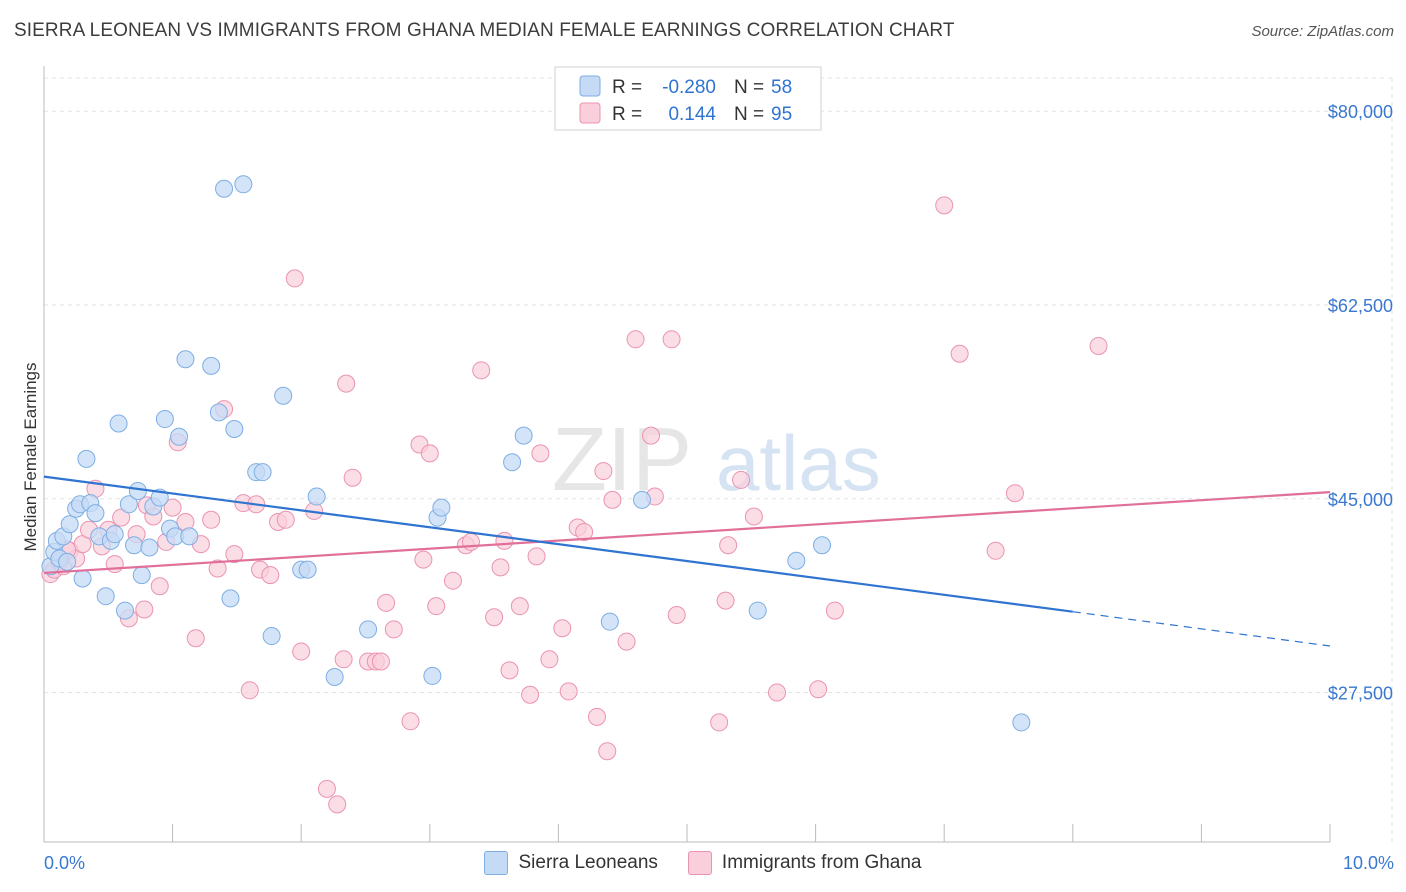 The image size is (1406, 892). Describe the element at coordinates (692, 114) in the screenshot. I see `legend-r-value-2: 0.144` at that location.